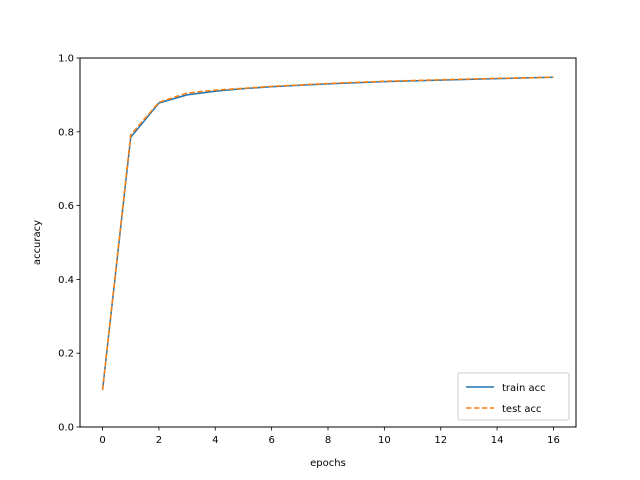 The width and height of the screenshot is (640, 480). What do you see at coordinates (384, 440) in the screenshot?
I see `x-tick-label: 10` at bounding box center [384, 440].